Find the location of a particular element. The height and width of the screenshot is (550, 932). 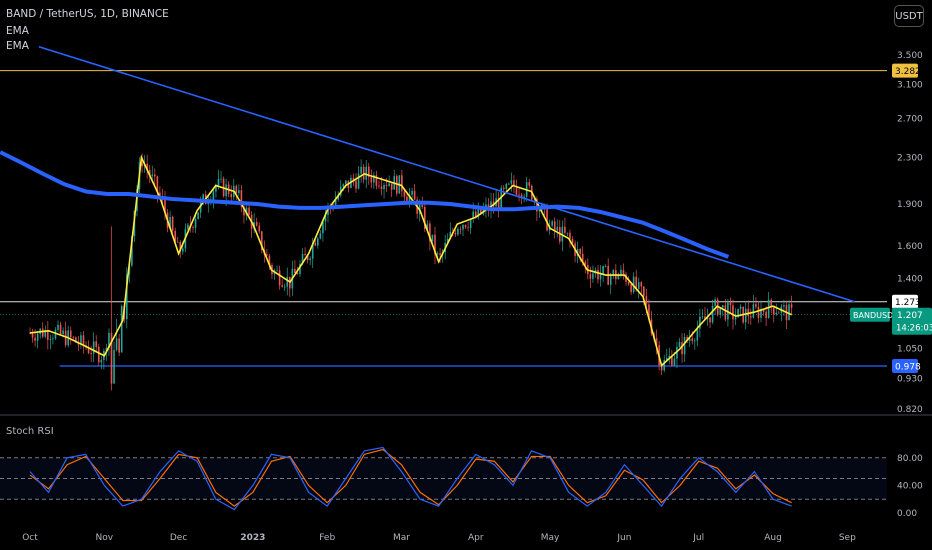

ema-legend-1: EMA is located at coordinates (17, 31).